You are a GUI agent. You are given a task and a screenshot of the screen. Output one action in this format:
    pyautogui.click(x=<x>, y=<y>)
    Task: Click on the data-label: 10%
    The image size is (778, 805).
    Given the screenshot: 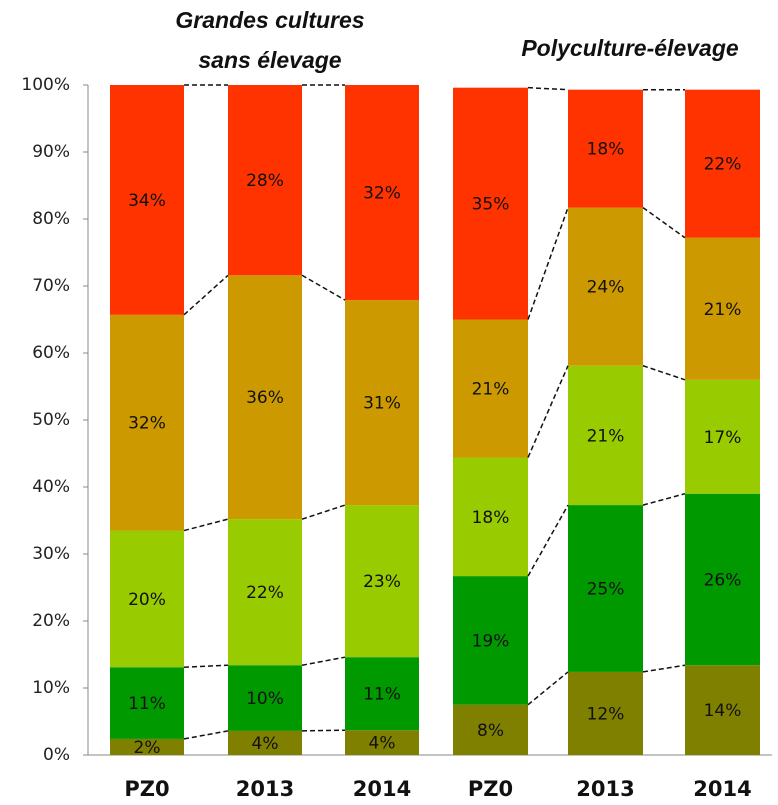 What is the action you would take?
    pyautogui.click(x=265, y=699)
    